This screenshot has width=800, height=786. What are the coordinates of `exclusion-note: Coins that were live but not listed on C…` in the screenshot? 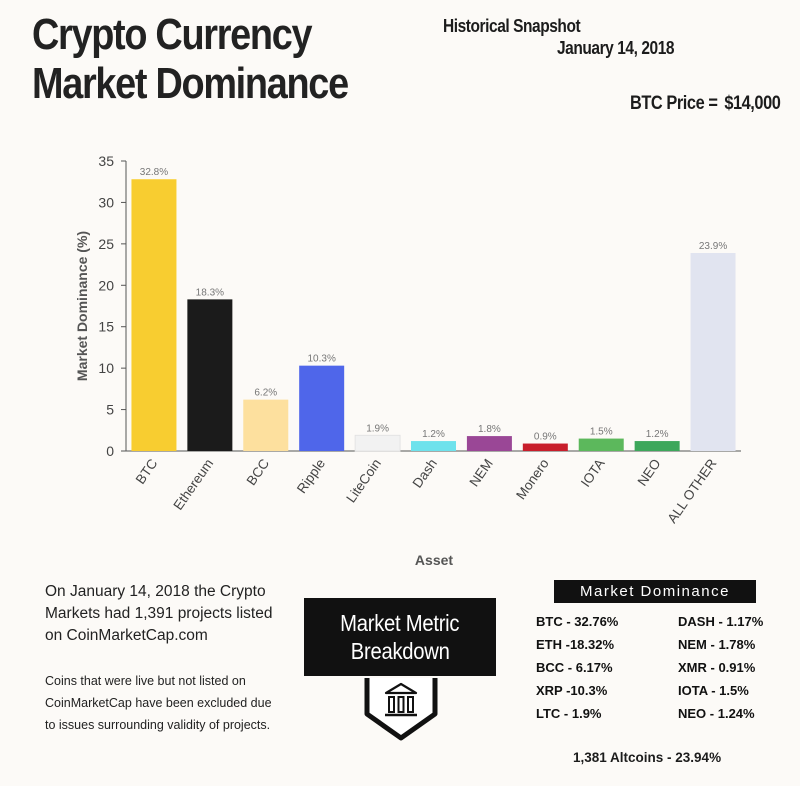 It's located at (158, 703).